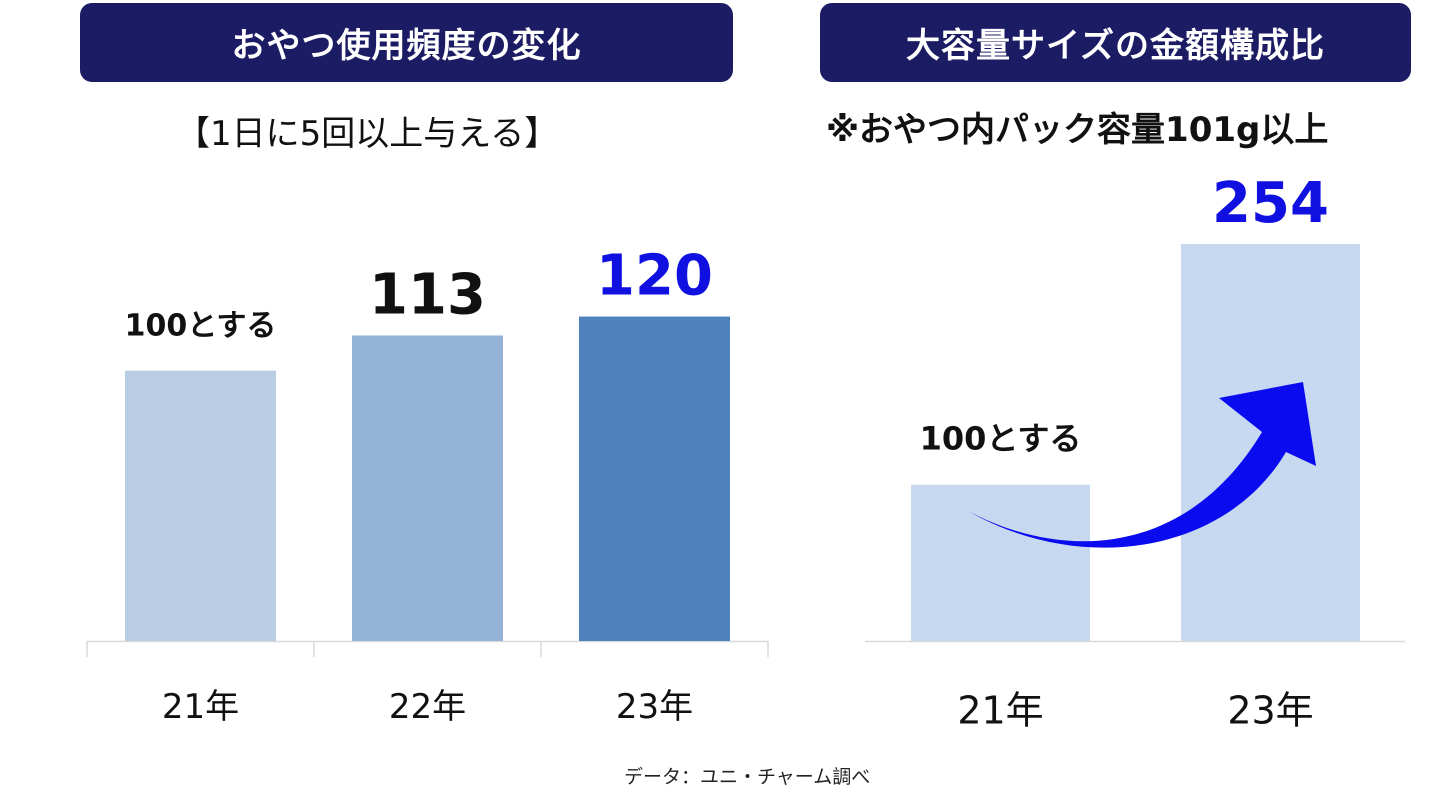 This screenshot has width=1429, height=807. I want to click on left-bar-21年, so click(200, 505).